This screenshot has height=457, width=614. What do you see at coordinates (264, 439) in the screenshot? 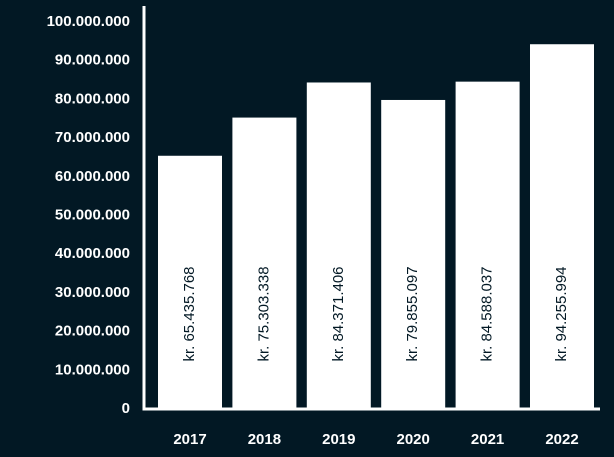
I see `x-tick-label: 2018` at bounding box center [264, 439].